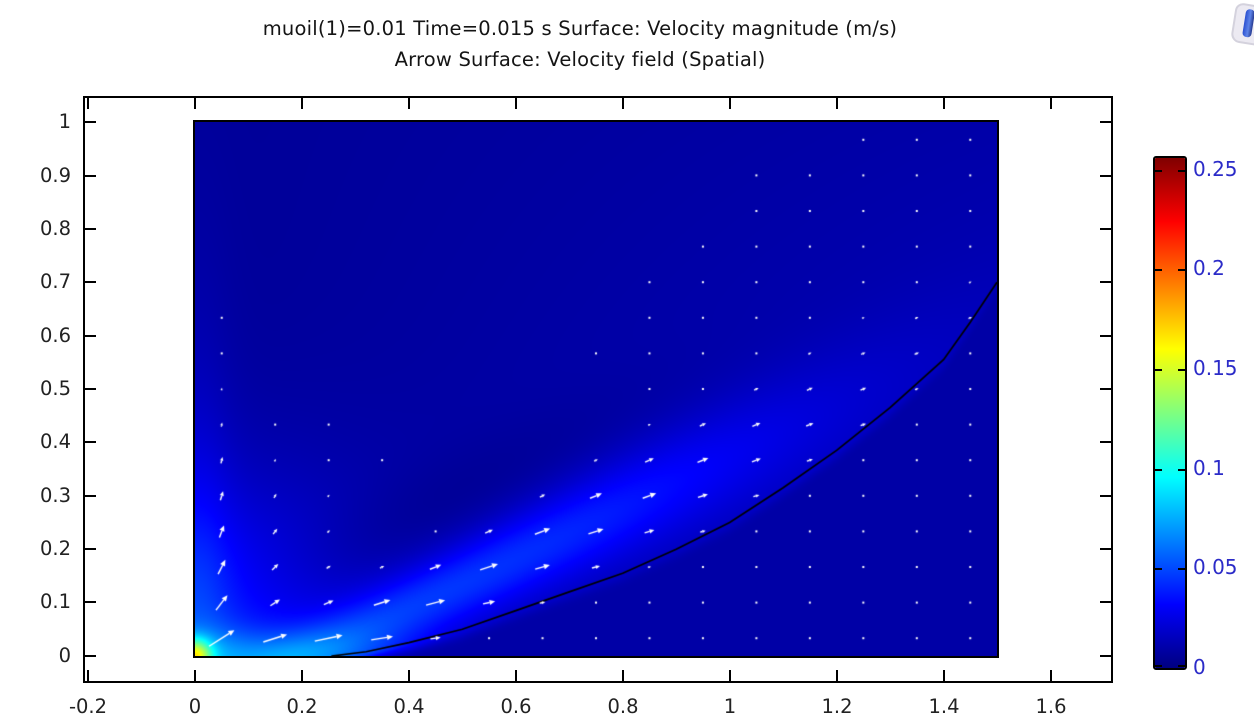 The image size is (1254, 726). Describe the element at coordinates (1209, 268) in the screenshot. I see `colorbar-tick-label: 0.2` at that location.